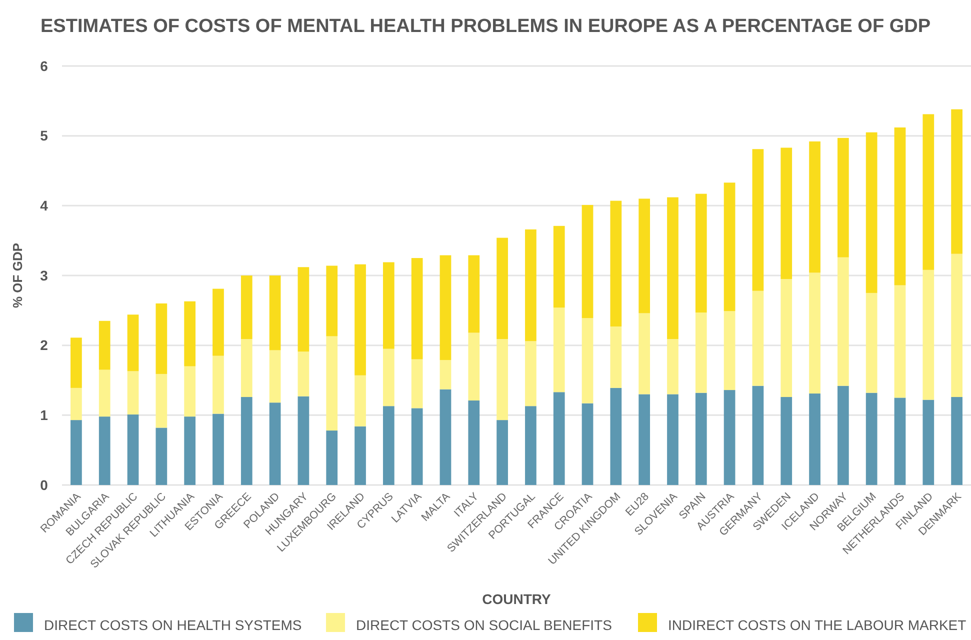 The width and height of the screenshot is (971, 640). Describe the element at coordinates (17, 275) in the screenshot. I see `y-axis-title: % OF GDP` at that location.